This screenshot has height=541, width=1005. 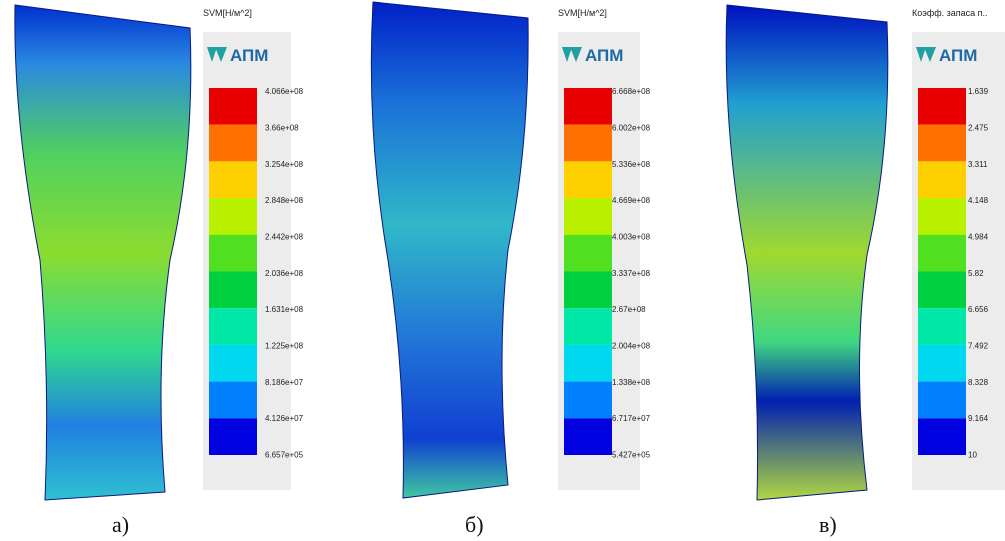 I want to click on scale-label: 4.984, so click(x=978, y=236).